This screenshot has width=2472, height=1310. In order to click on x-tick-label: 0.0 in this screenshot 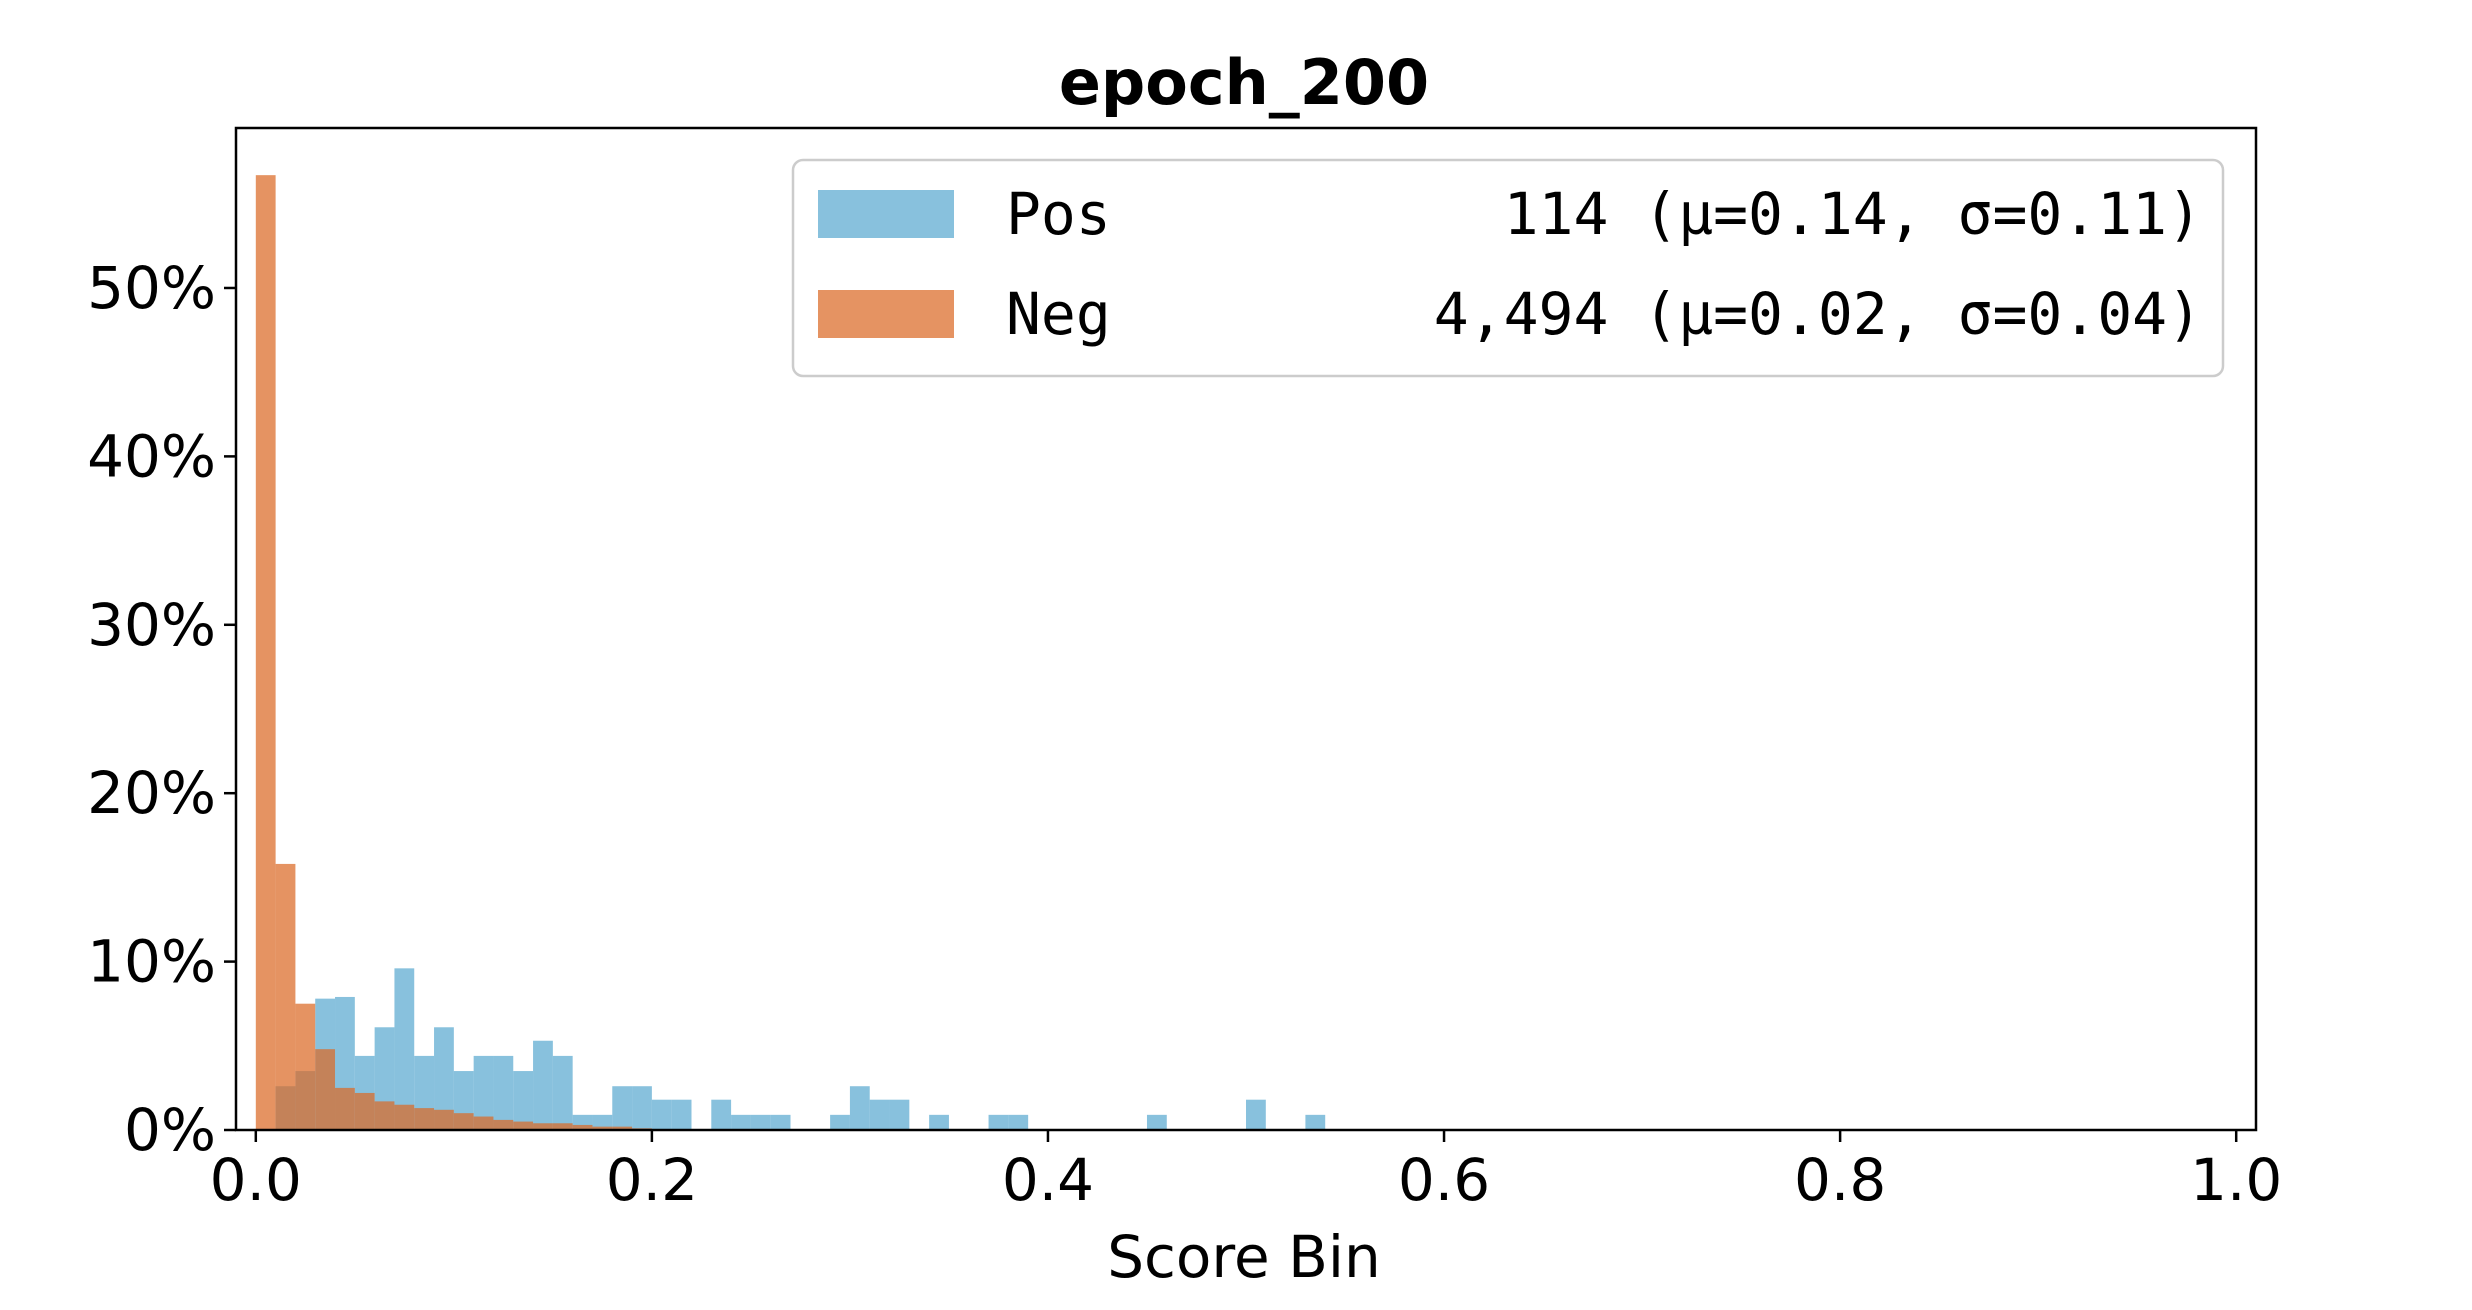, I will do `click(256, 1180)`.